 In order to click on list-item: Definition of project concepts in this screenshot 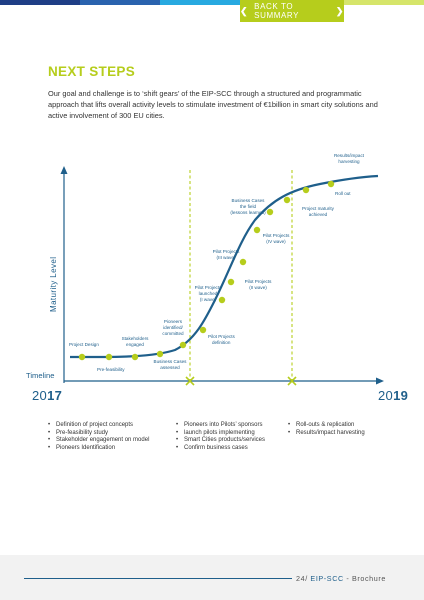, I will do `click(109, 426)`.